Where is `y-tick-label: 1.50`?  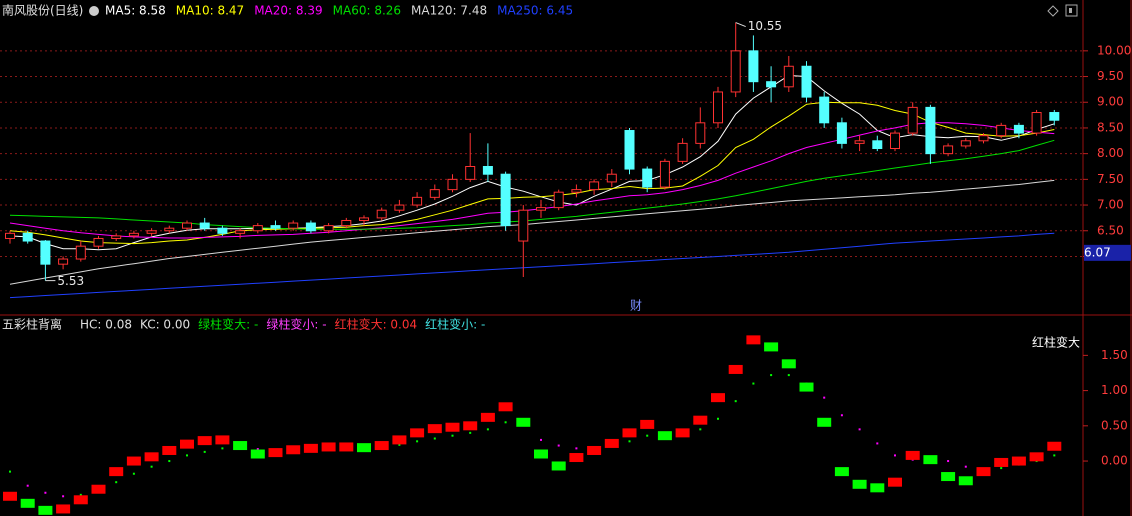
y-tick-label: 1.50 is located at coordinates (1114, 355).